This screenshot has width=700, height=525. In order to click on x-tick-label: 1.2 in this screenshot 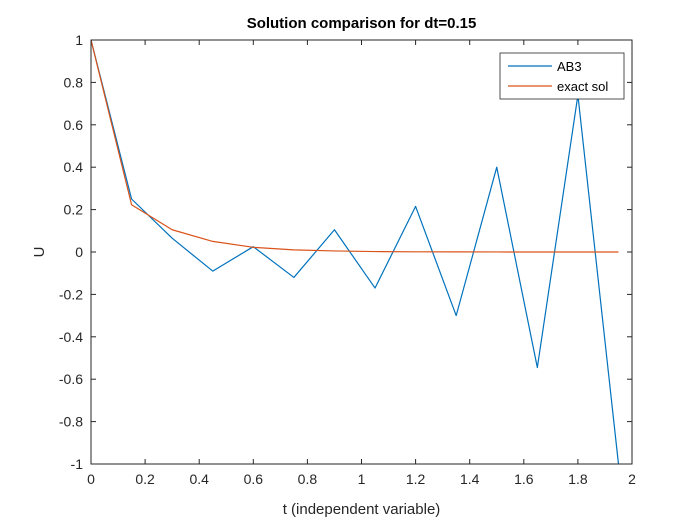, I will do `click(416, 479)`.